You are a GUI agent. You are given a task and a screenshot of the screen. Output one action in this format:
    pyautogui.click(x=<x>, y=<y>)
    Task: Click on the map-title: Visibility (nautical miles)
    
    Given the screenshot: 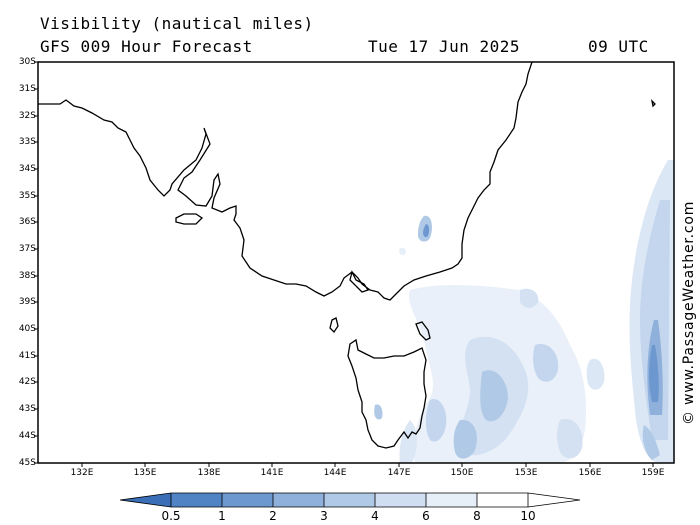 What is the action you would take?
    pyautogui.click(x=177, y=23)
    